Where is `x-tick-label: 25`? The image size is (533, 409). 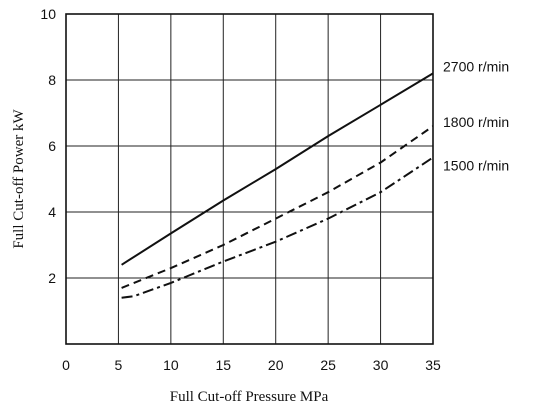 x-tick-label: 25 is located at coordinates (328, 365).